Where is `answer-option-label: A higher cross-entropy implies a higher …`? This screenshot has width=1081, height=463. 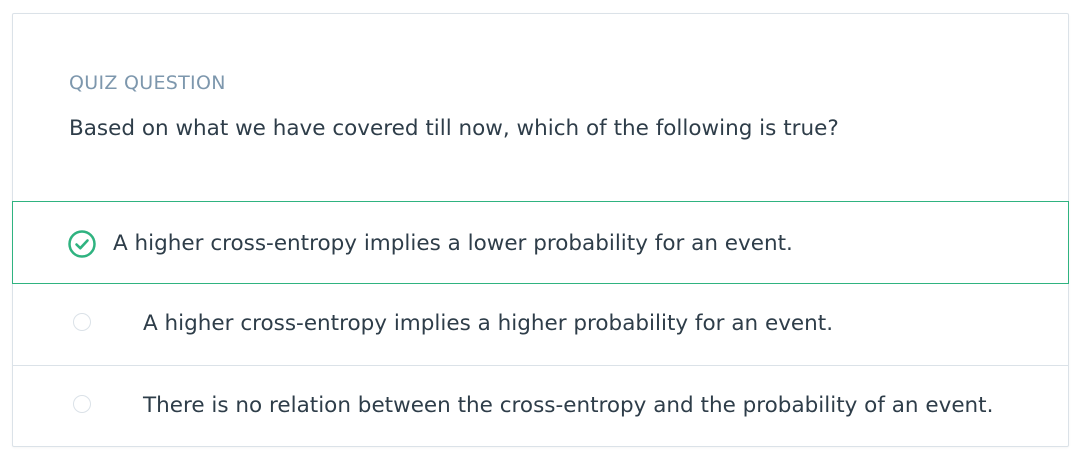
answer-option-label: A higher cross-entropy implies a higher … is located at coordinates (488, 323).